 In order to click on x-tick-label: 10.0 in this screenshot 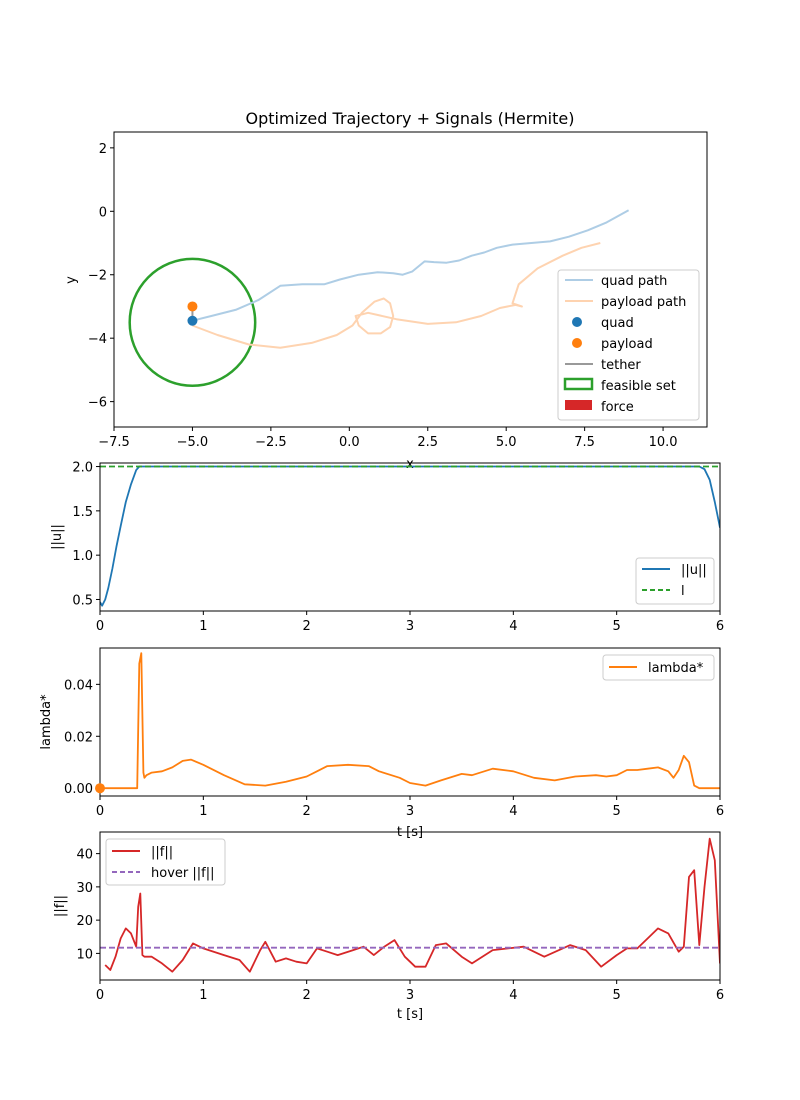, I will do `click(663, 442)`.